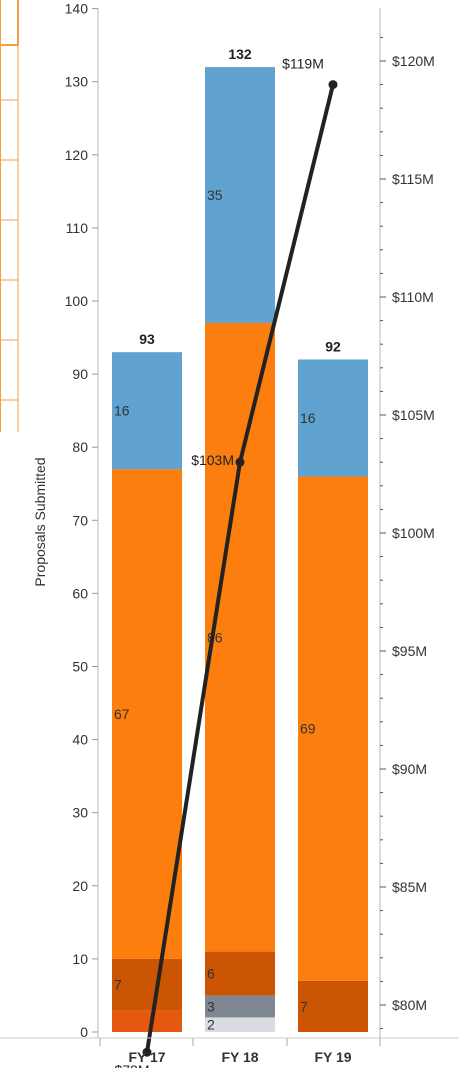 The width and height of the screenshot is (459, 1068). What do you see at coordinates (80, 374) in the screenshot?
I see `left-axis-tick-label: 90` at bounding box center [80, 374].